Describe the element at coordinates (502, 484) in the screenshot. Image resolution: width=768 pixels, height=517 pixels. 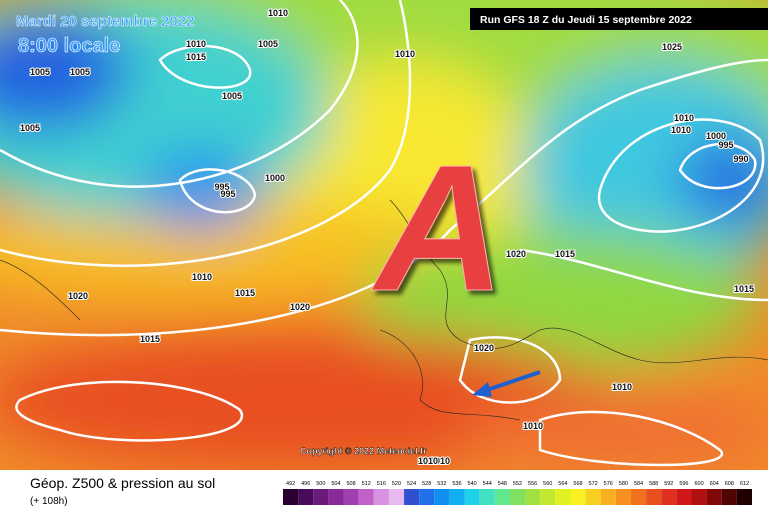
I see `legend-value: 548` at that location.